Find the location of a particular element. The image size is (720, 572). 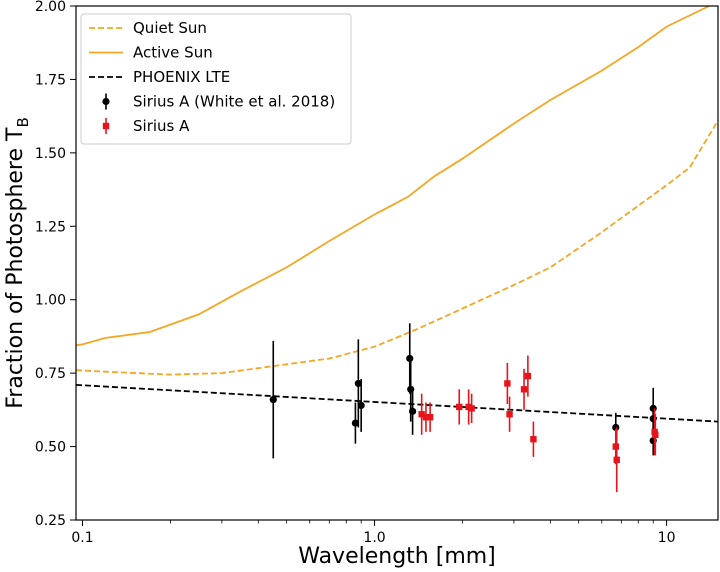

y-tick-label: 1.50 is located at coordinates (50, 154).